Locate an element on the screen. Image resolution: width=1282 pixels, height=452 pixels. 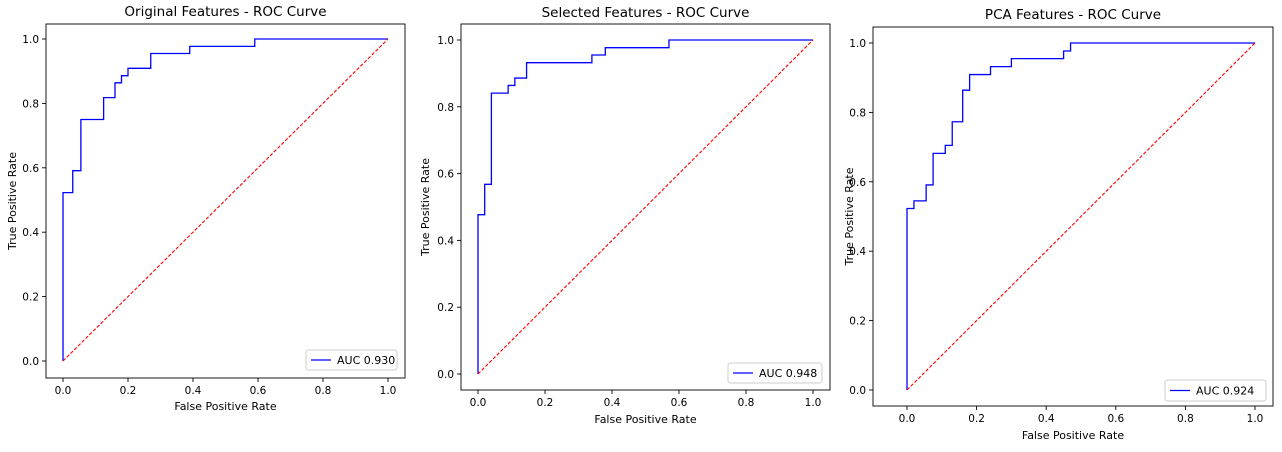
chart-title: Selected Features - ROC Curve is located at coordinates (646, 13).